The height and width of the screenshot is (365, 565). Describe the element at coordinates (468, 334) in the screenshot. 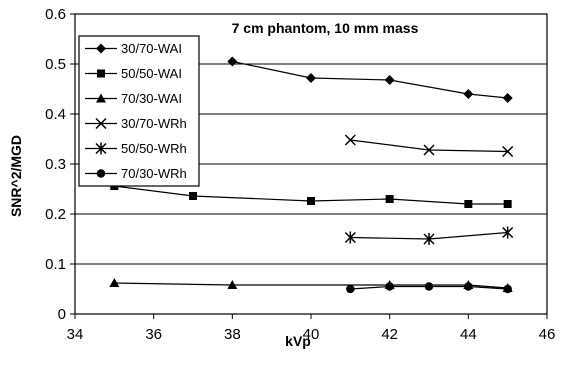

I see `x-tick-label: 44` at that location.